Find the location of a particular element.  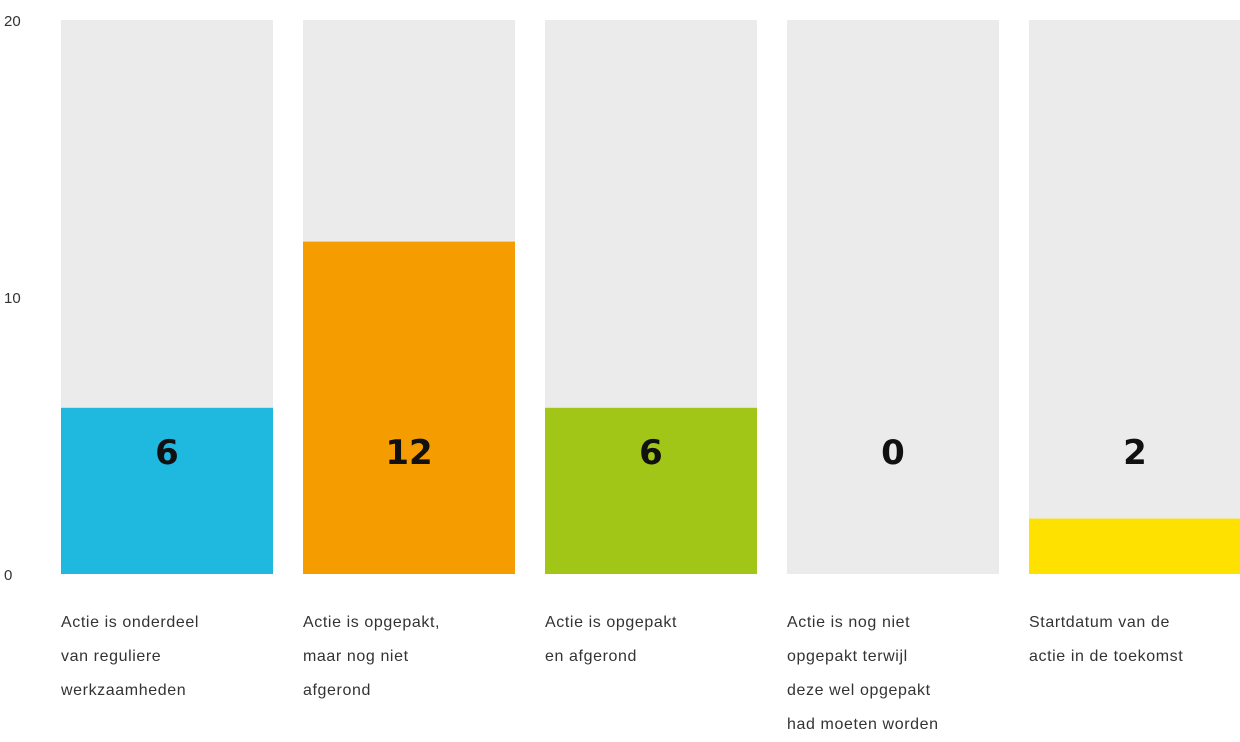

bar-value-label: 2 is located at coordinates (1135, 453).